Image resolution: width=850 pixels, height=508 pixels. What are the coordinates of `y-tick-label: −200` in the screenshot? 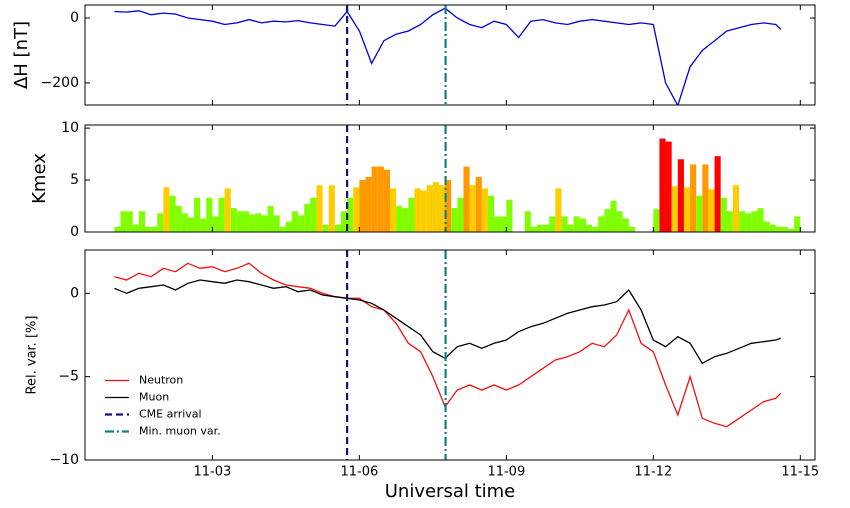 It's located at (60, 83).